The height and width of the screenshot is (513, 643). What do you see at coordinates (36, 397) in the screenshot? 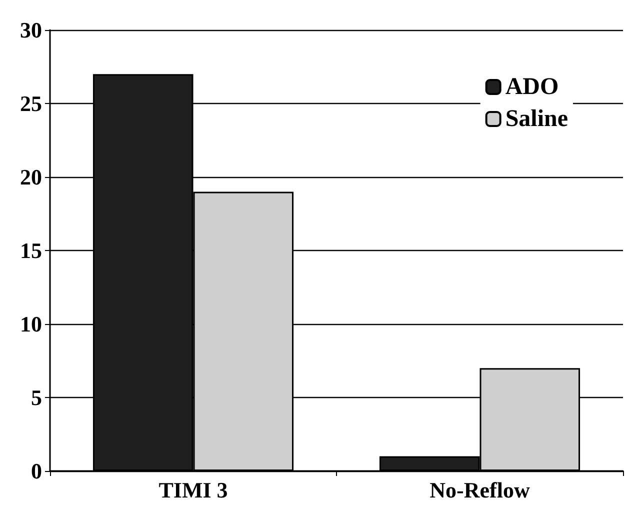
I see `y-tick-label: 5` at bounding box center [36, 397].